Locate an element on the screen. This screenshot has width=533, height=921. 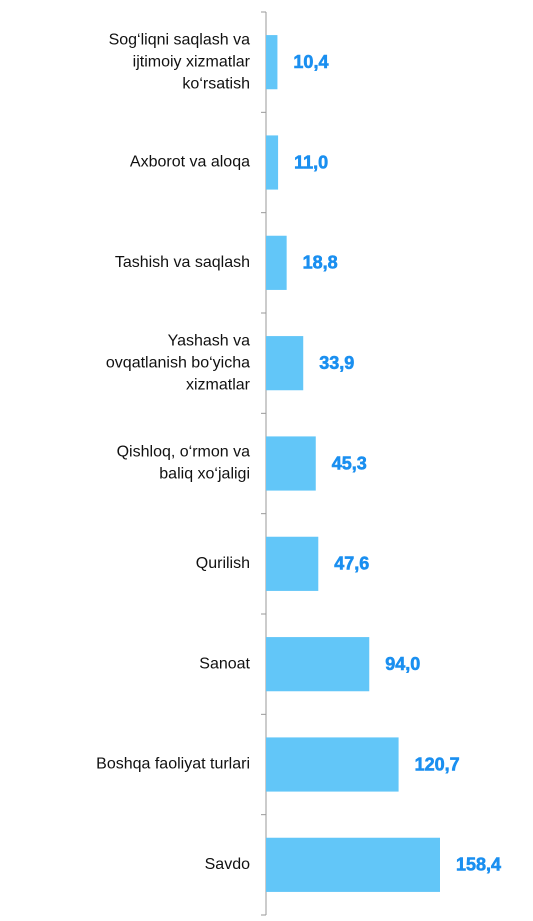
category-label: Qurilish is located at coordinates (223, 563).